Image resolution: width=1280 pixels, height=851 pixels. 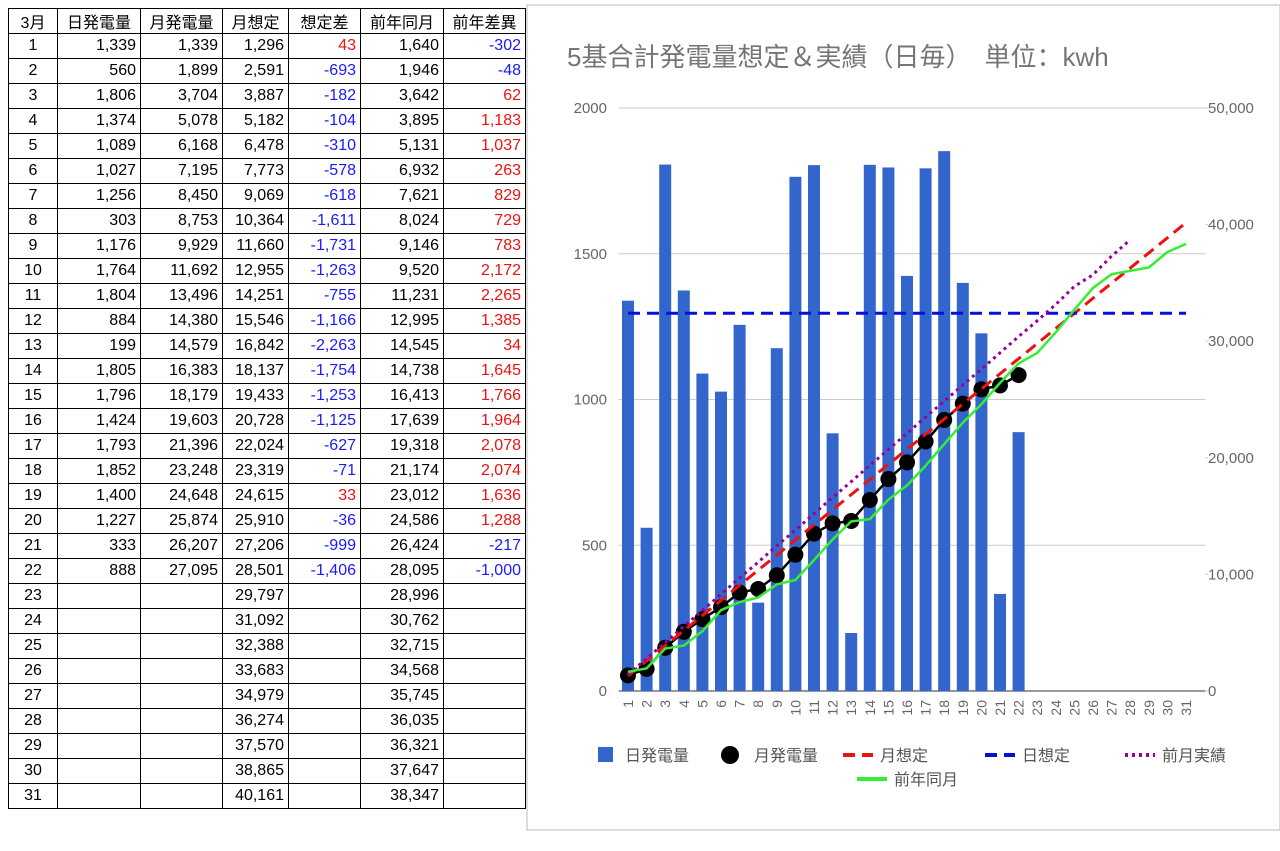 I want to click on y-tick-label: 2000, so click(x=590, y=108).